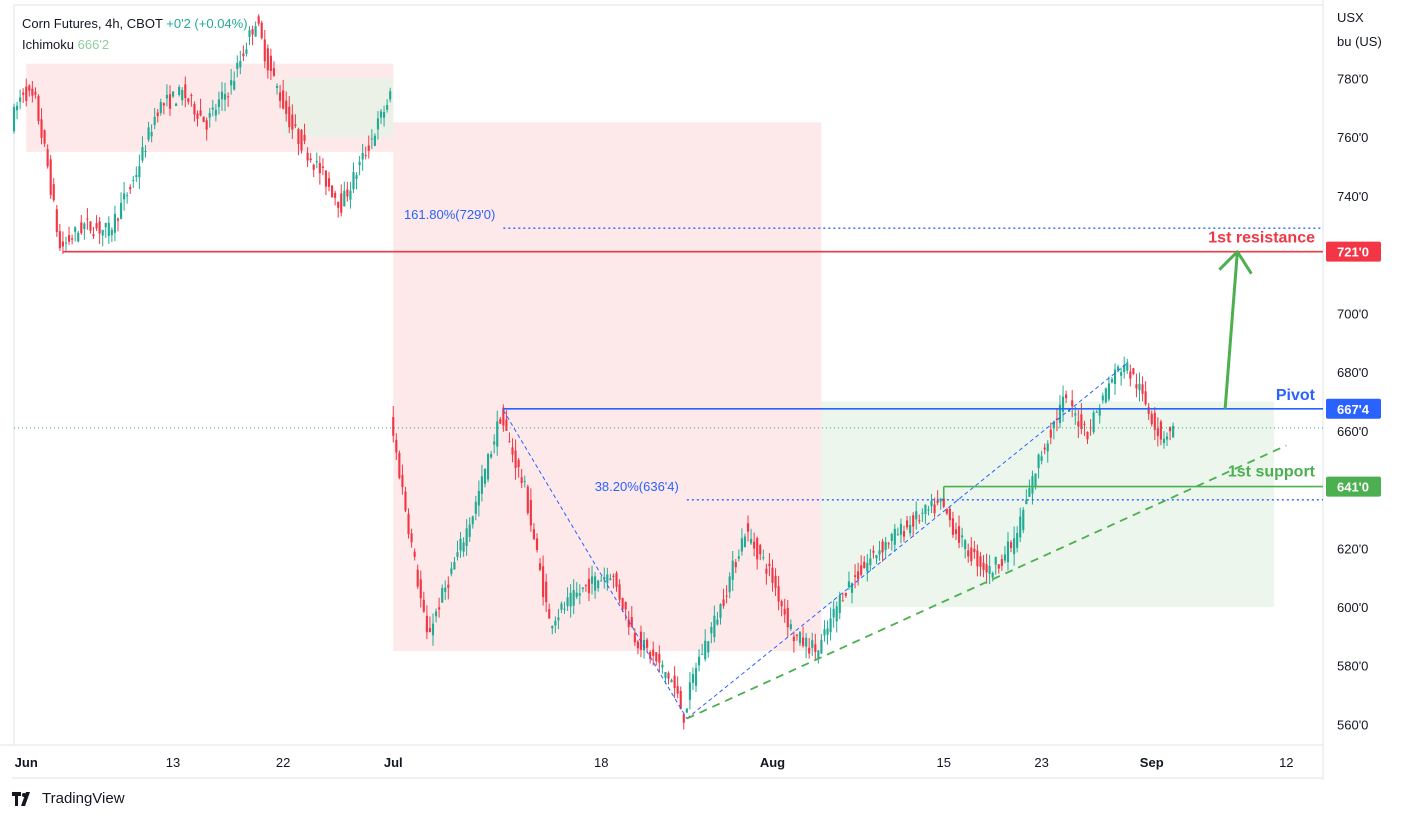 The width and height of the screenshot is (1419, 828). I want to click on y-tick-label: 560'0, so click(1352, 724).